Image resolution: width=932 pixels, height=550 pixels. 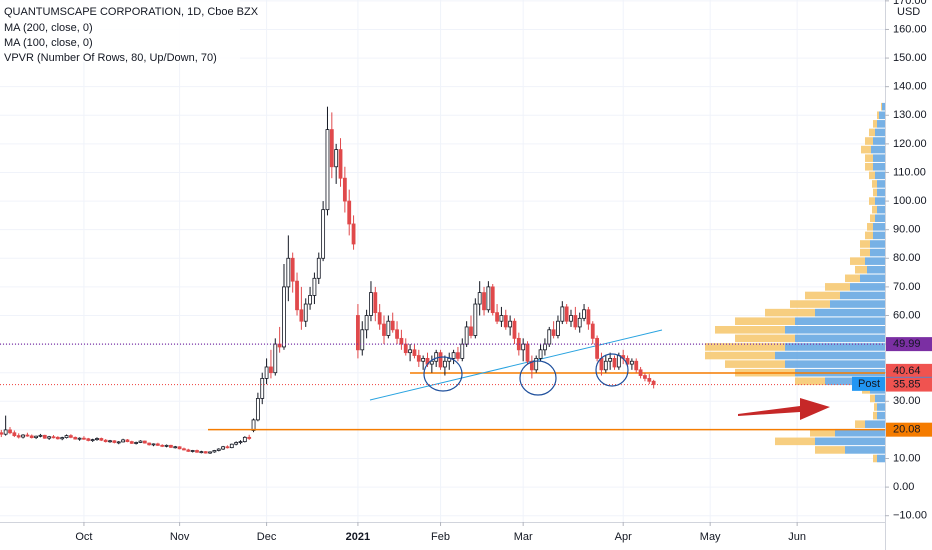 What do you see at coordinates (795, 282) in the screenshot?
I see `volume-profile` at bounding box center [795, 282].